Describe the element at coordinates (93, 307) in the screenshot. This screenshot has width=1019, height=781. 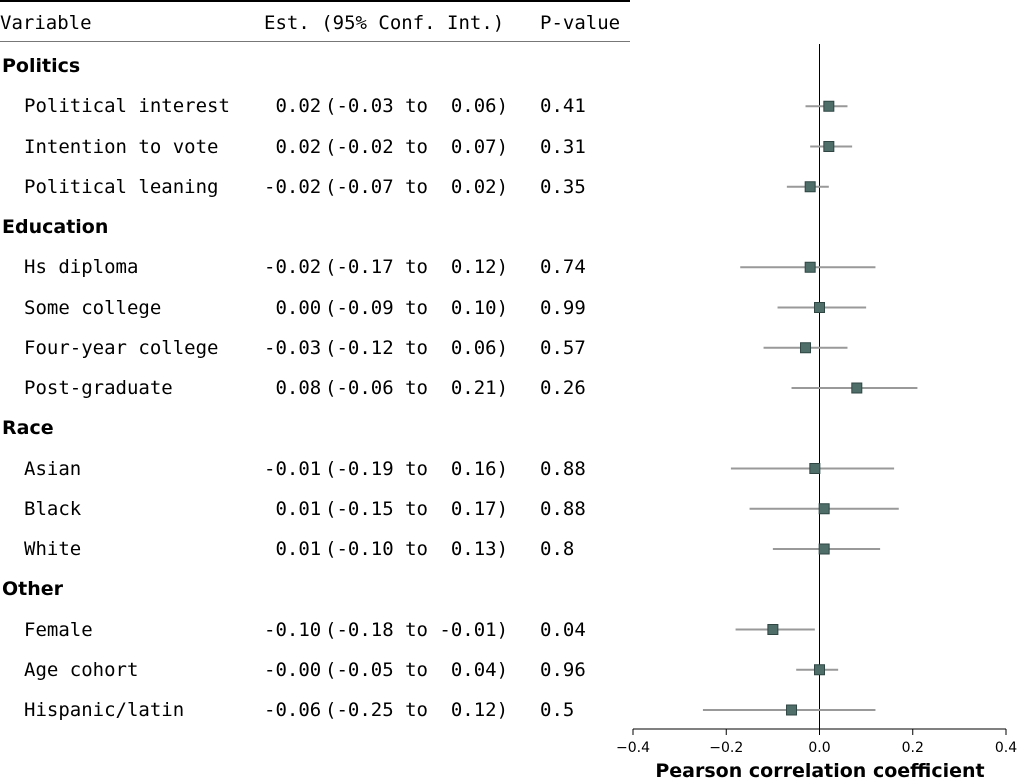
I see `row-variable: Some college` at that location.